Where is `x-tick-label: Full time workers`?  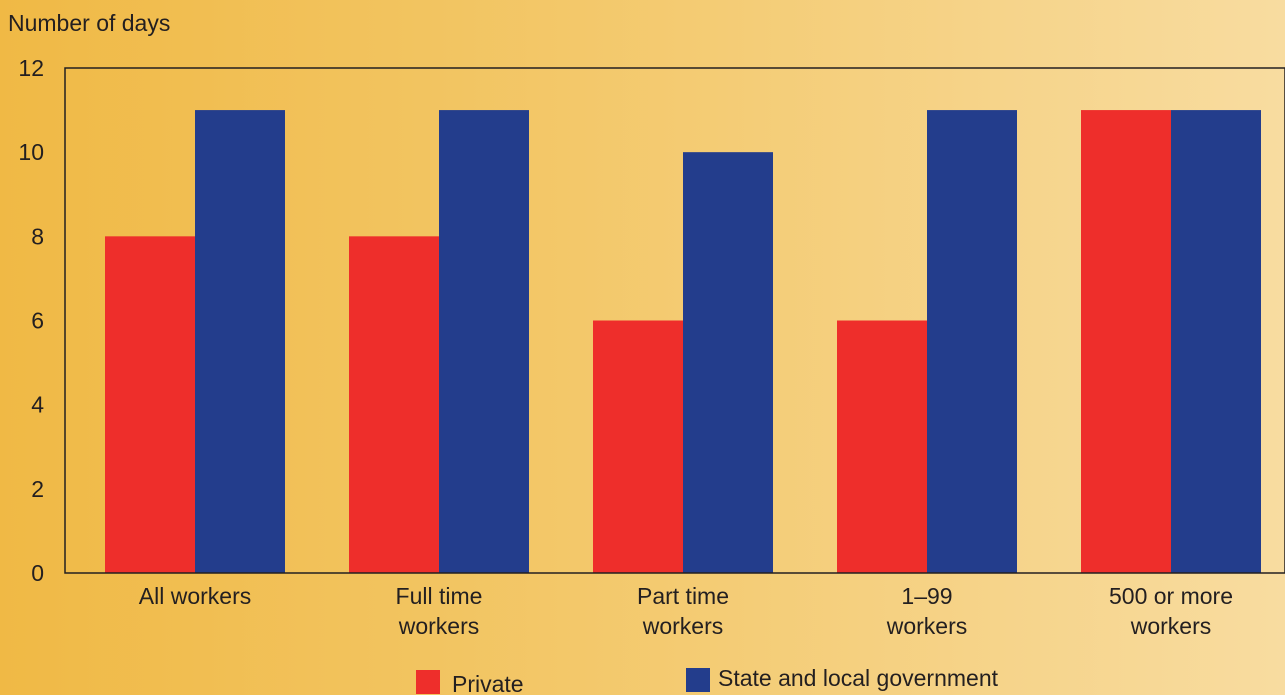 x-tick-label: Full time workers is located at coordinates (439, 611).